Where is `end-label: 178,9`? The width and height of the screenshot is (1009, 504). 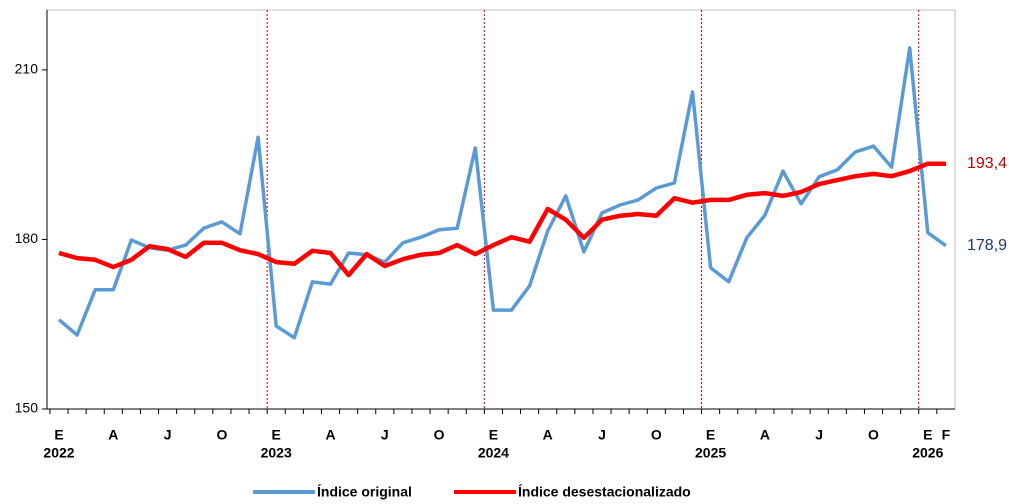 end-label: 178,9 is located at coordinates (987, 245).